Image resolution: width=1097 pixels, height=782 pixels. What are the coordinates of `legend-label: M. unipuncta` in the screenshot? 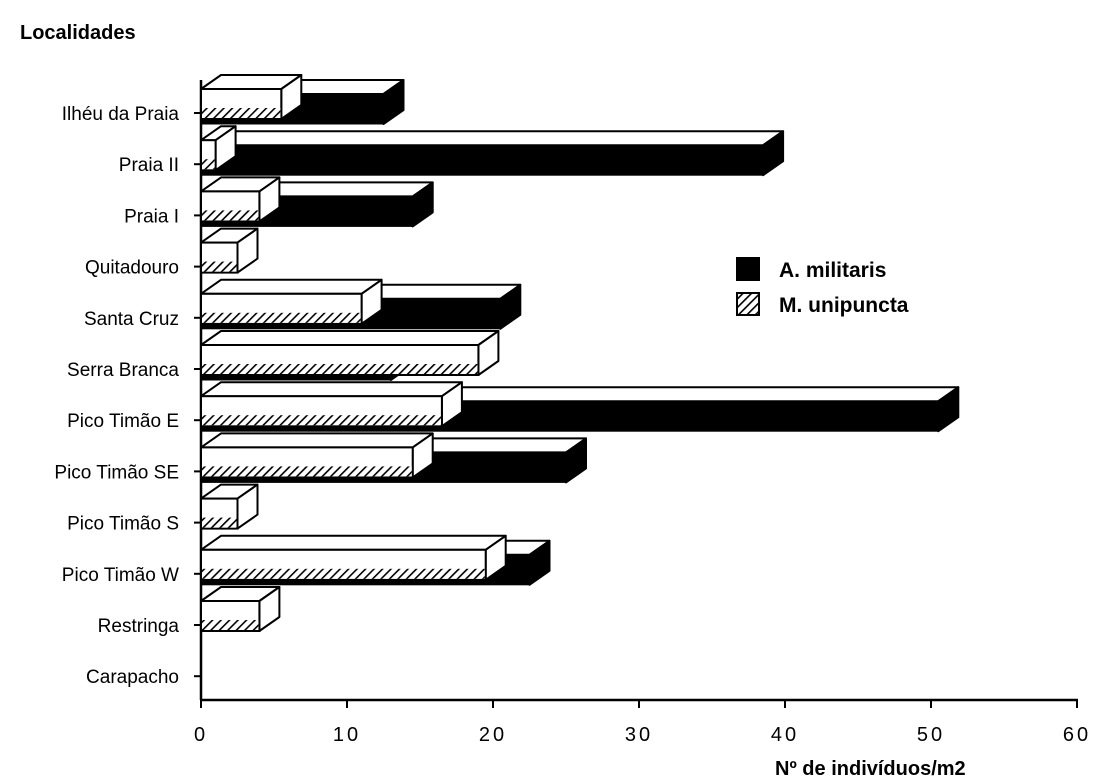 It's located at (844, 305).